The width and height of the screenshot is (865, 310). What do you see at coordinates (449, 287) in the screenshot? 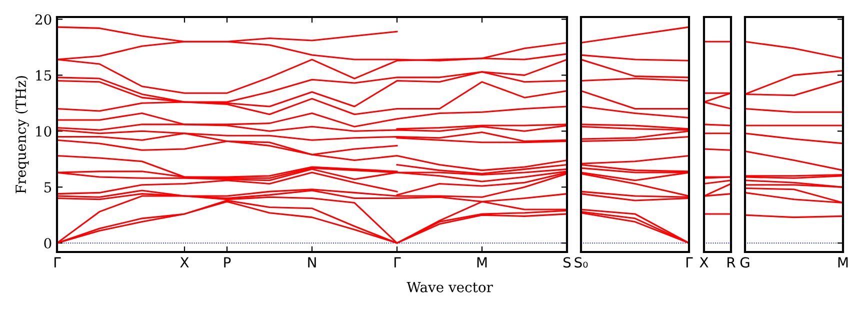
I see `x-axis-title: Wave vector` at bounding box center [449, 287].